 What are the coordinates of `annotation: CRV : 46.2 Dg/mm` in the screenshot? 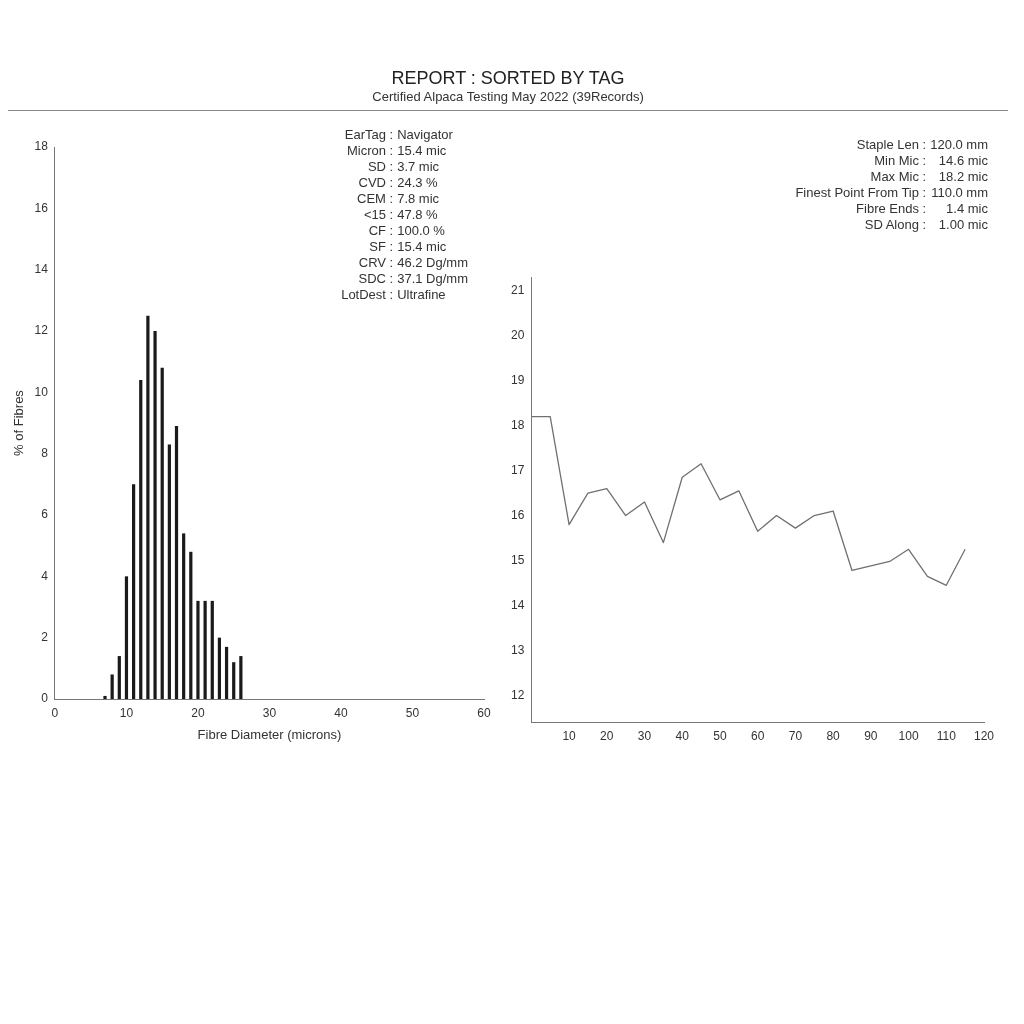 It's located at (412, 263).